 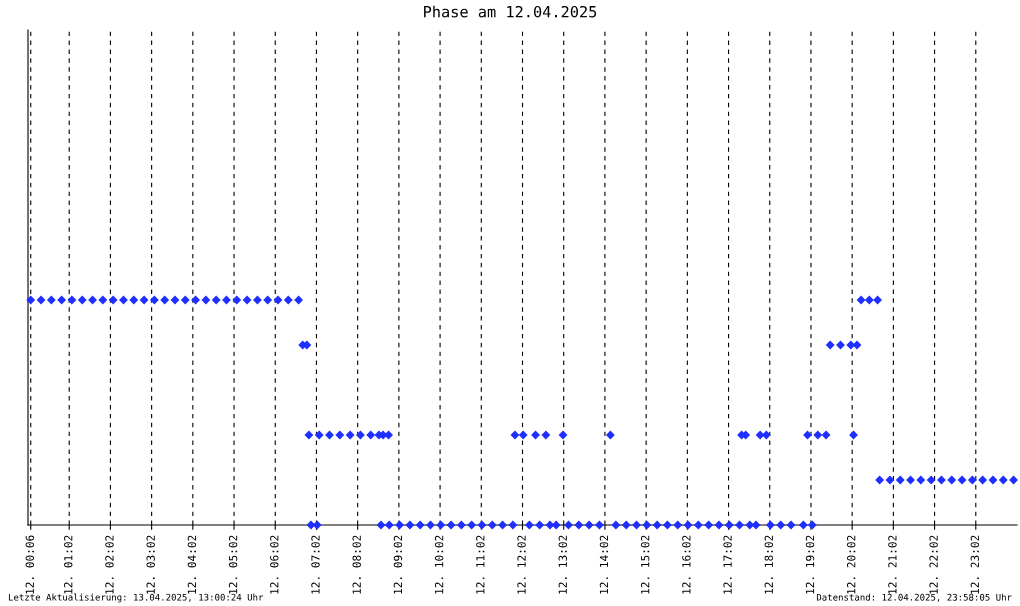 What do you see at coordinates (398, 564) in the screenshot?
I see `x-tick-label: 12. 09:02` at bounding box center [398, 564].